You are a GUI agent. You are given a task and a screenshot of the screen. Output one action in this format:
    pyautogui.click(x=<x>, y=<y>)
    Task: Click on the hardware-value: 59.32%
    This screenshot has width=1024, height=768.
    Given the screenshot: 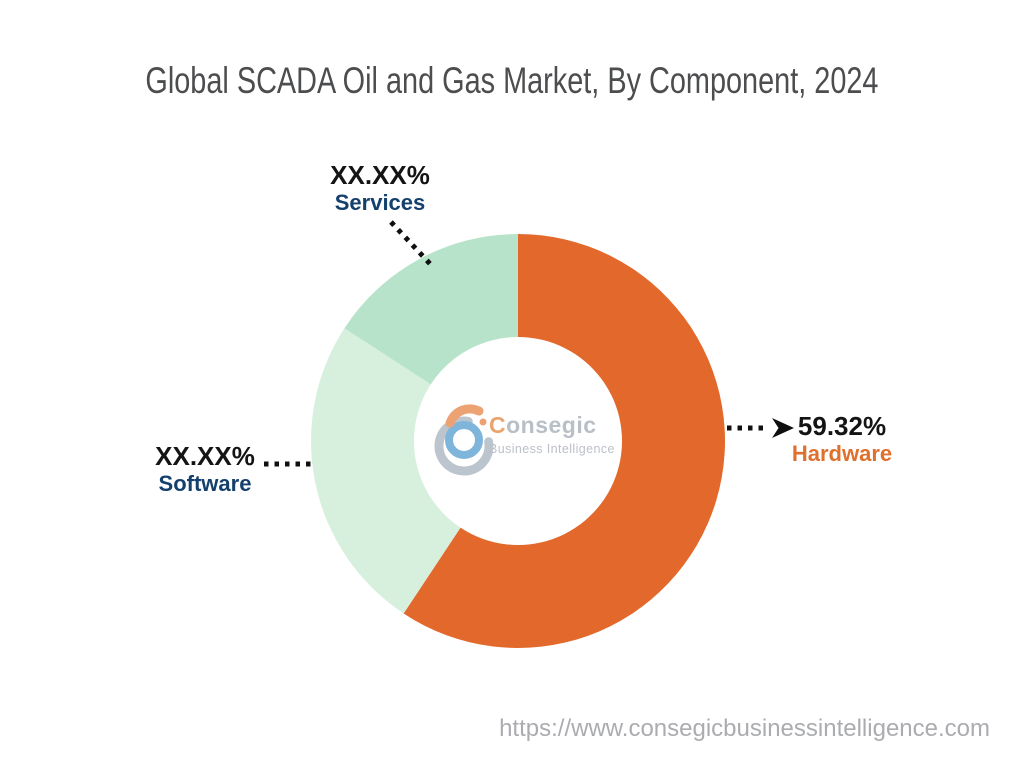 What is the action you would take?
    pyautogui.click(x=842, y=426)
    